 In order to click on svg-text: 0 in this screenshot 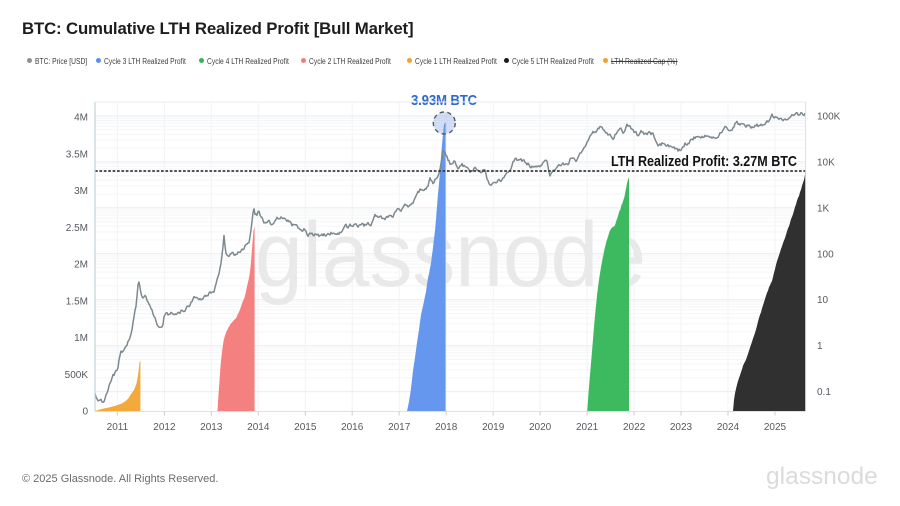, I will do `click(85, 412)`.